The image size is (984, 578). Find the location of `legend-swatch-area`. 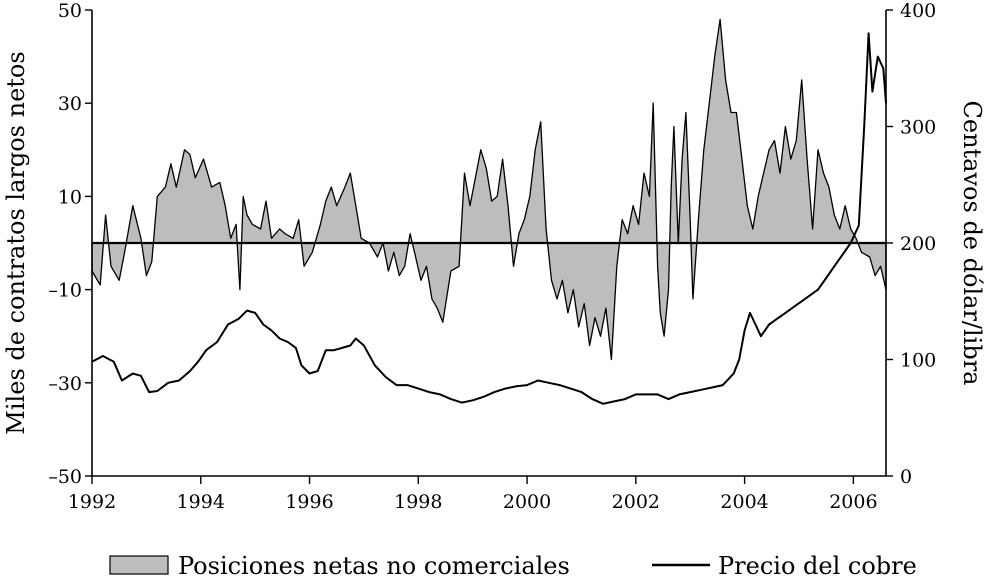

legend-swatch-area is located at coordinates (139, 565).